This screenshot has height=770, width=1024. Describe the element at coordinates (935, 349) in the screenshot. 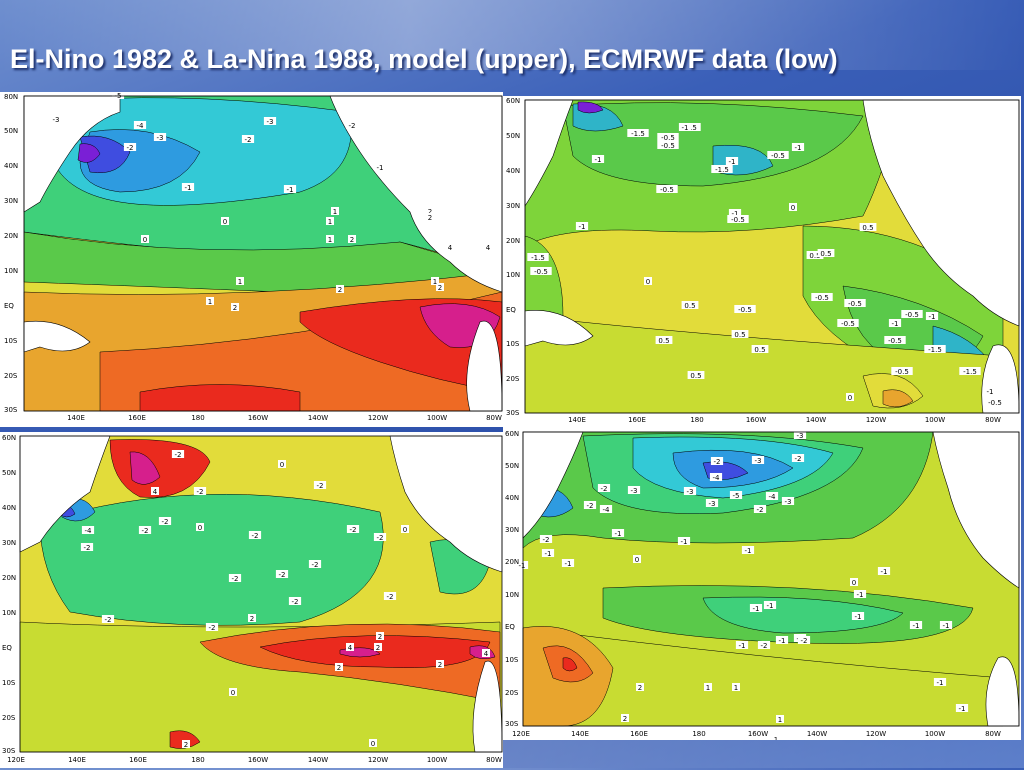

I see `contour-label: -1.5` at that location.